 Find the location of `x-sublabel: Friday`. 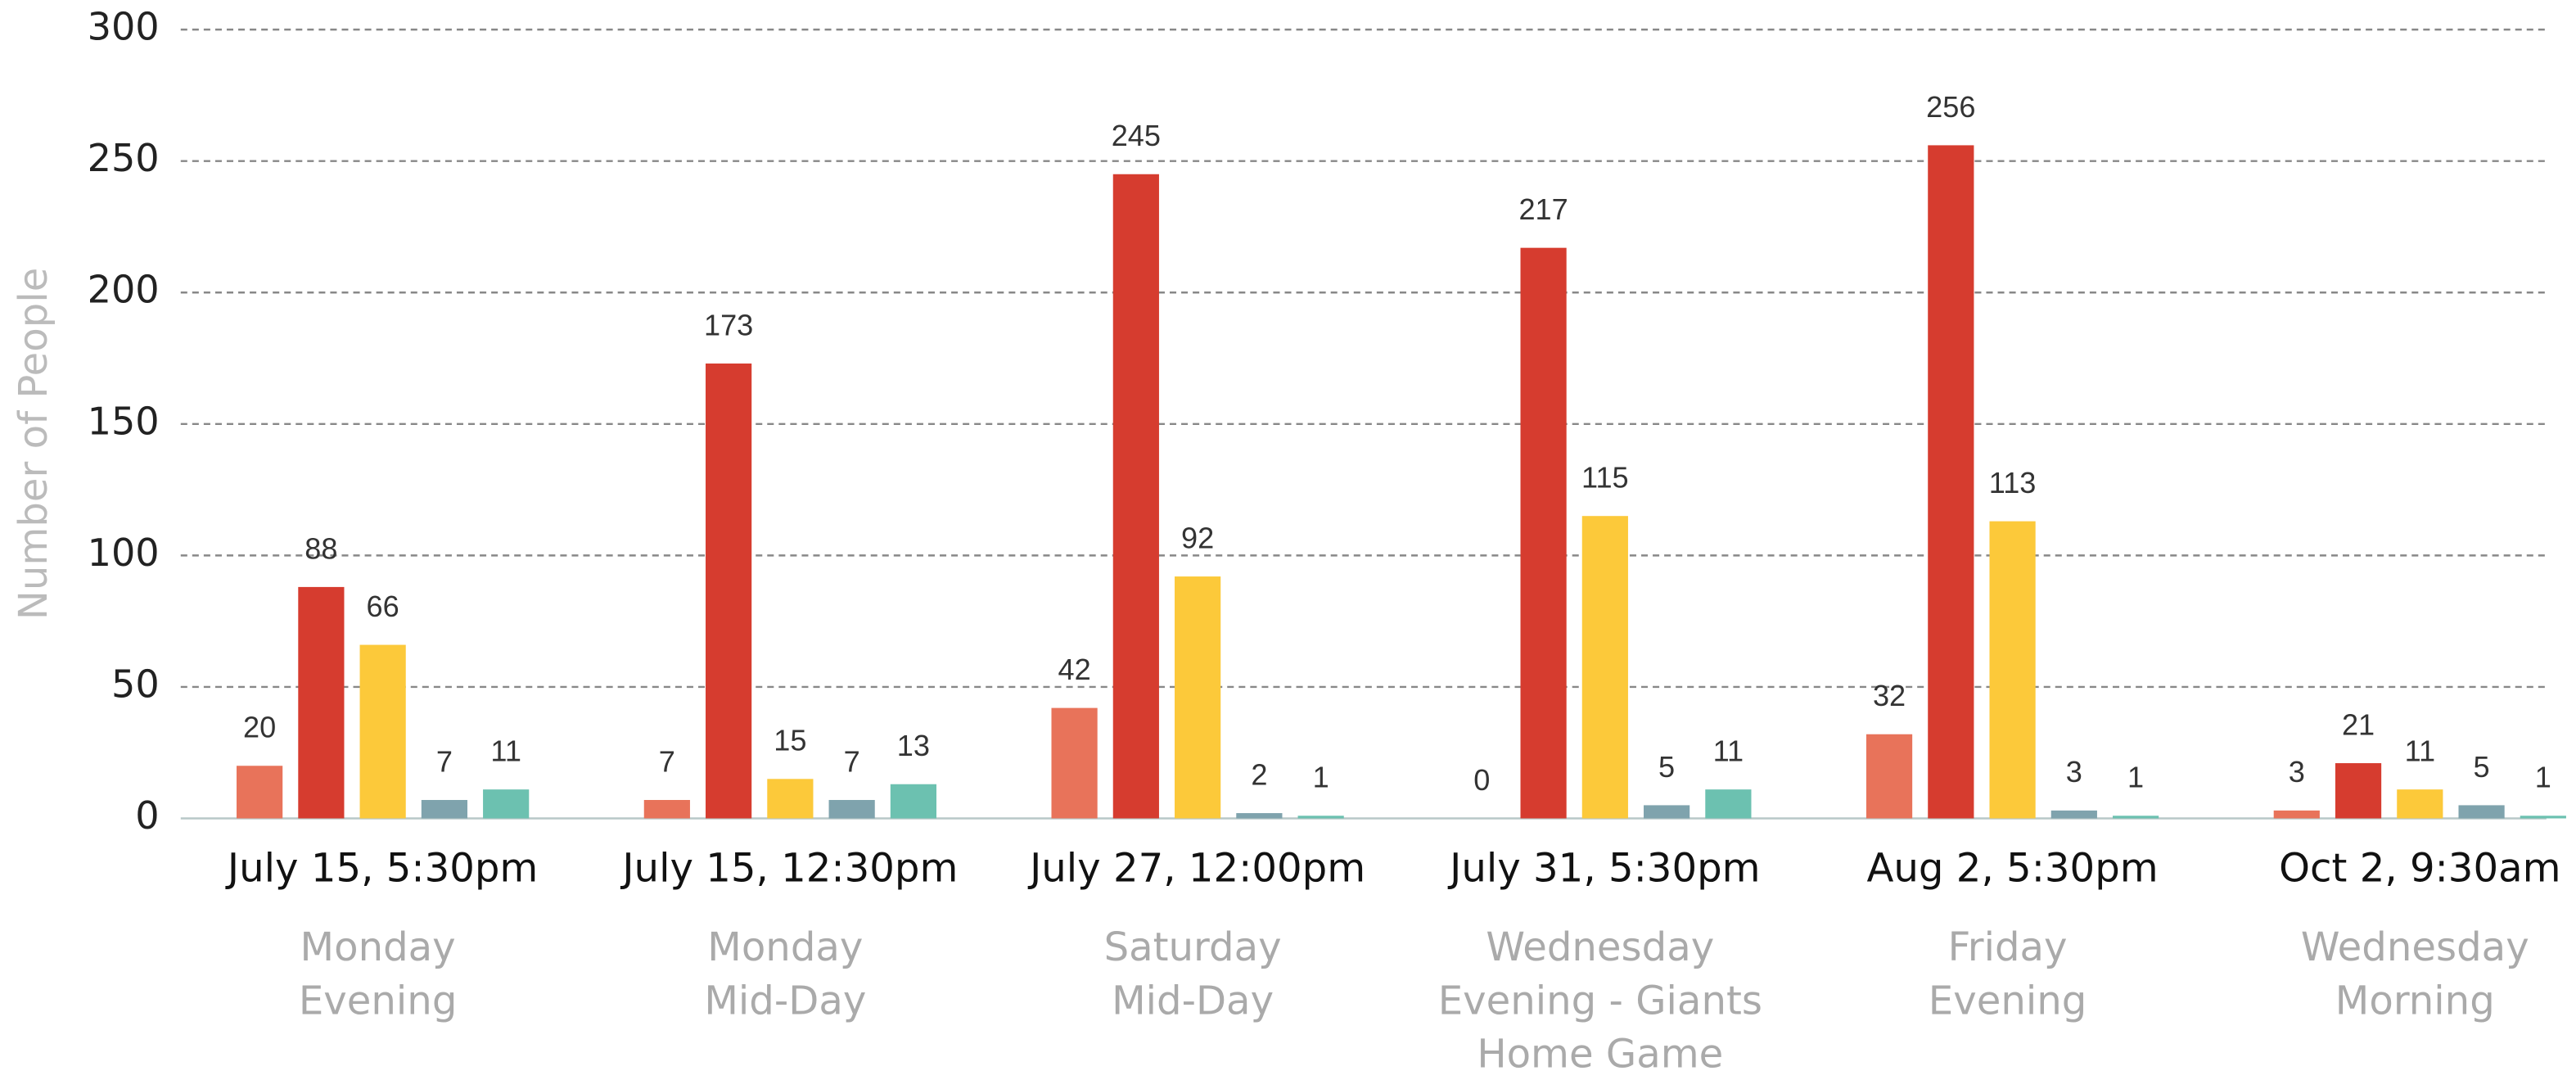

x-sublabel: Friday is located at coordinates (2008, 947).